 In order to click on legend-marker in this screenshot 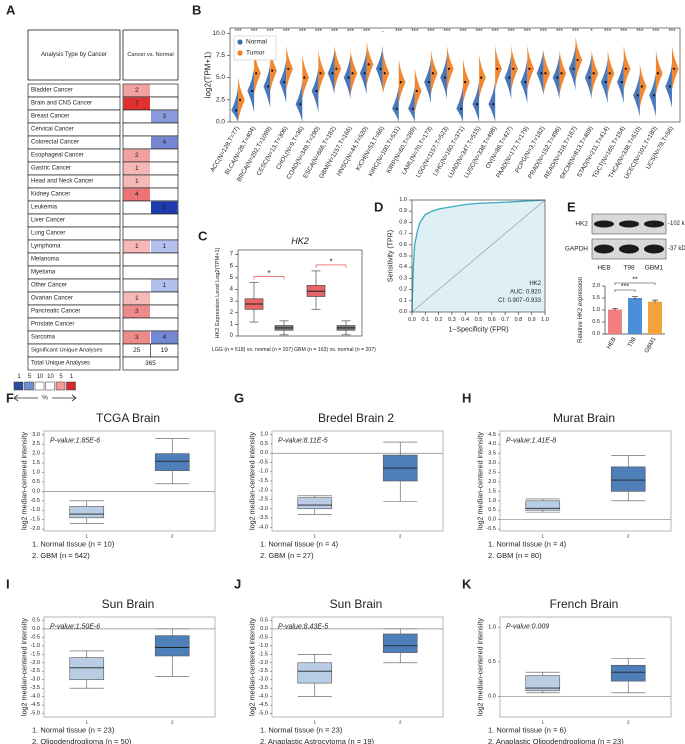, I will do `click(240, 42)`.